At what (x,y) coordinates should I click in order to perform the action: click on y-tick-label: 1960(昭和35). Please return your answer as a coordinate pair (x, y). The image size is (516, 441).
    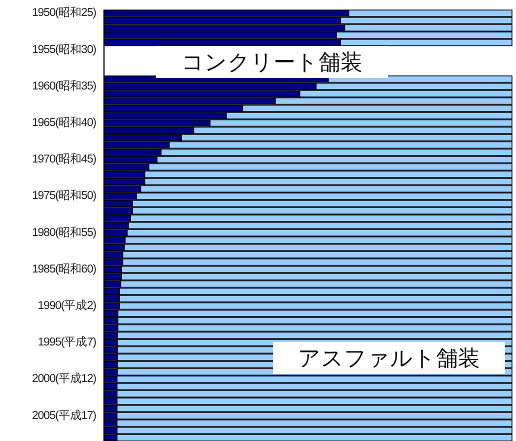
    Looking at the image, I should click on (64, 85).